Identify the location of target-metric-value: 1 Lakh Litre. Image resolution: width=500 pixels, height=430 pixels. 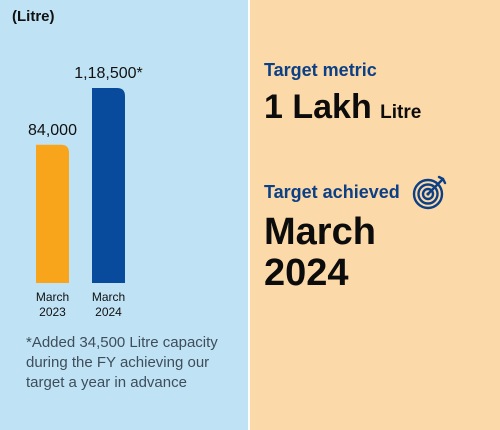
(342, 107).